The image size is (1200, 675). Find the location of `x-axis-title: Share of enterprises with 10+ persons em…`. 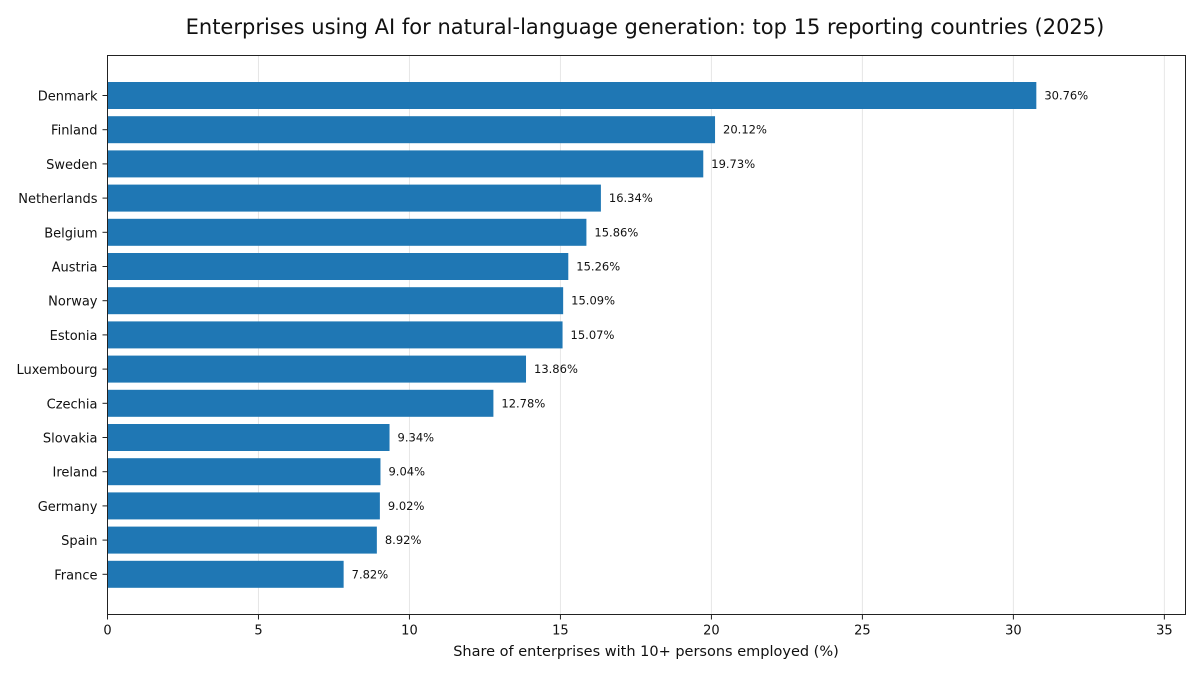

x-axis-title: Share of enterprises with 10+ persons em… is located at coordinates (646, 652).